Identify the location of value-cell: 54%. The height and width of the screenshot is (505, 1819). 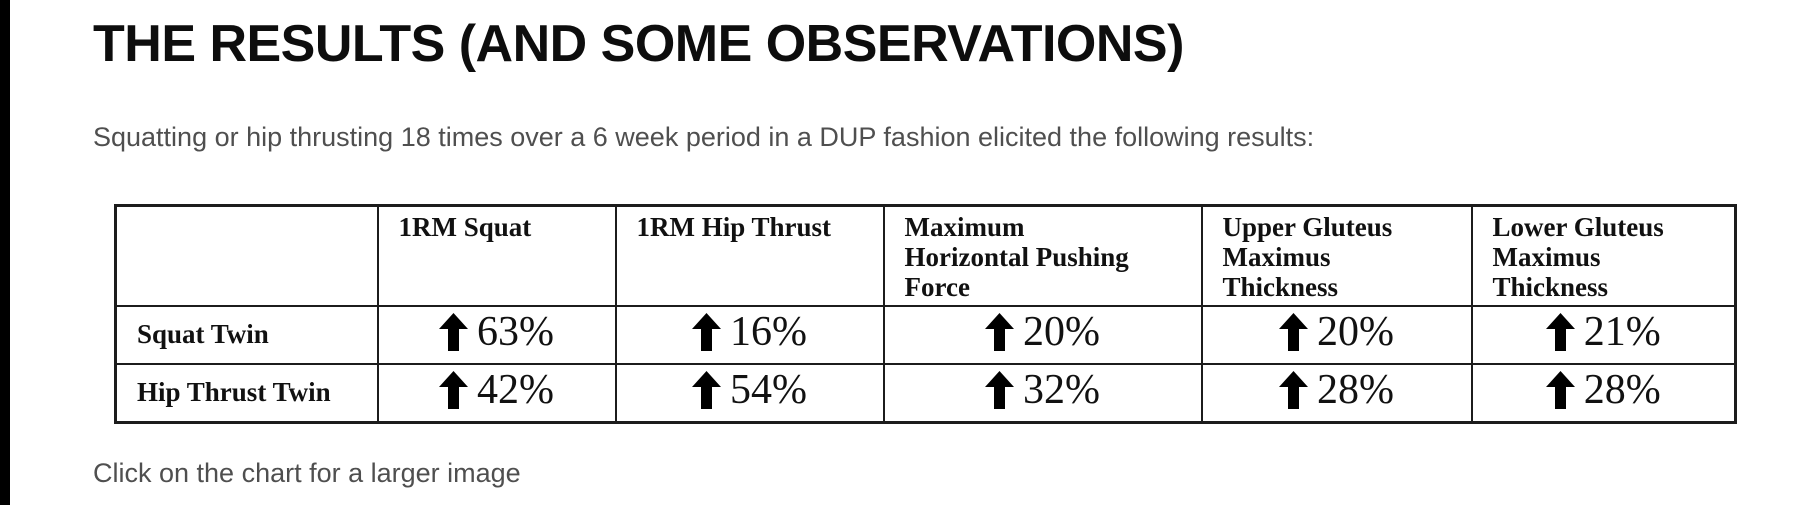
(749, 392).